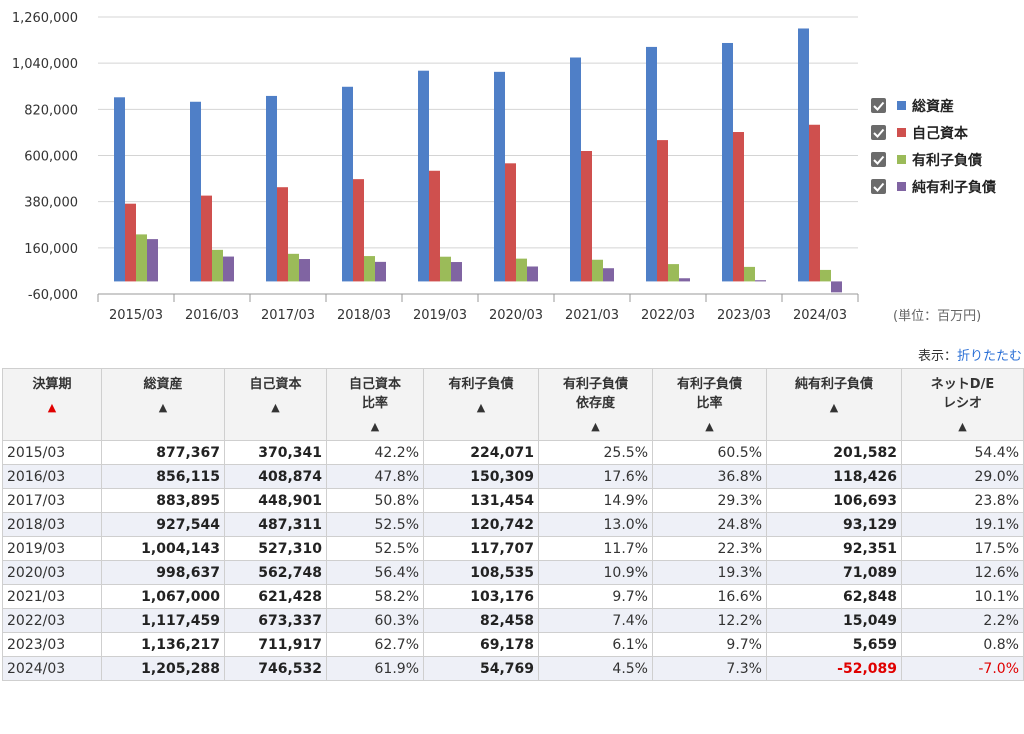 This screenshot has height=734, width=1024. I want to click on table-cell: 106,693, so click(834, 500).